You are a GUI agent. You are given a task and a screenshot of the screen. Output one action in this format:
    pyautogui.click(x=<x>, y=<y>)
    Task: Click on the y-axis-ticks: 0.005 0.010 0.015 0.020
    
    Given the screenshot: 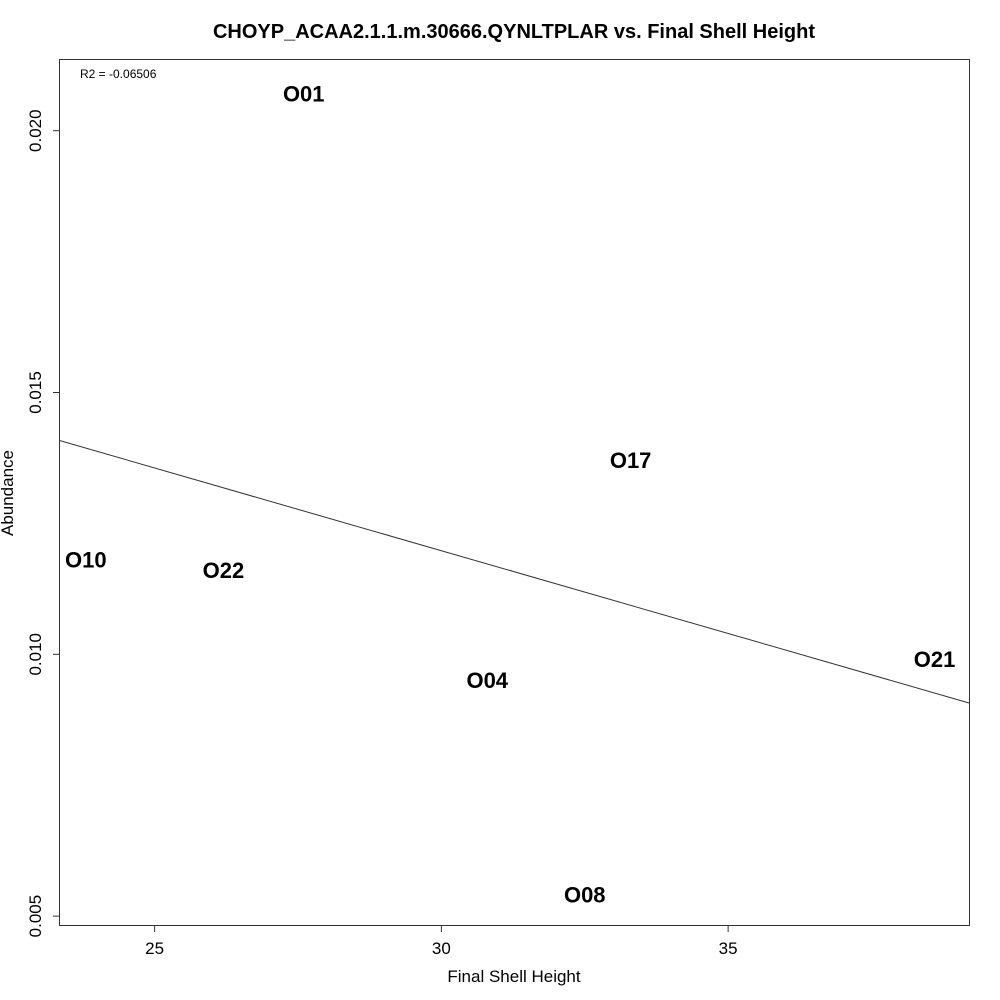 What is the action you would take?
    pyautogui.click(x=43, y=523)
    